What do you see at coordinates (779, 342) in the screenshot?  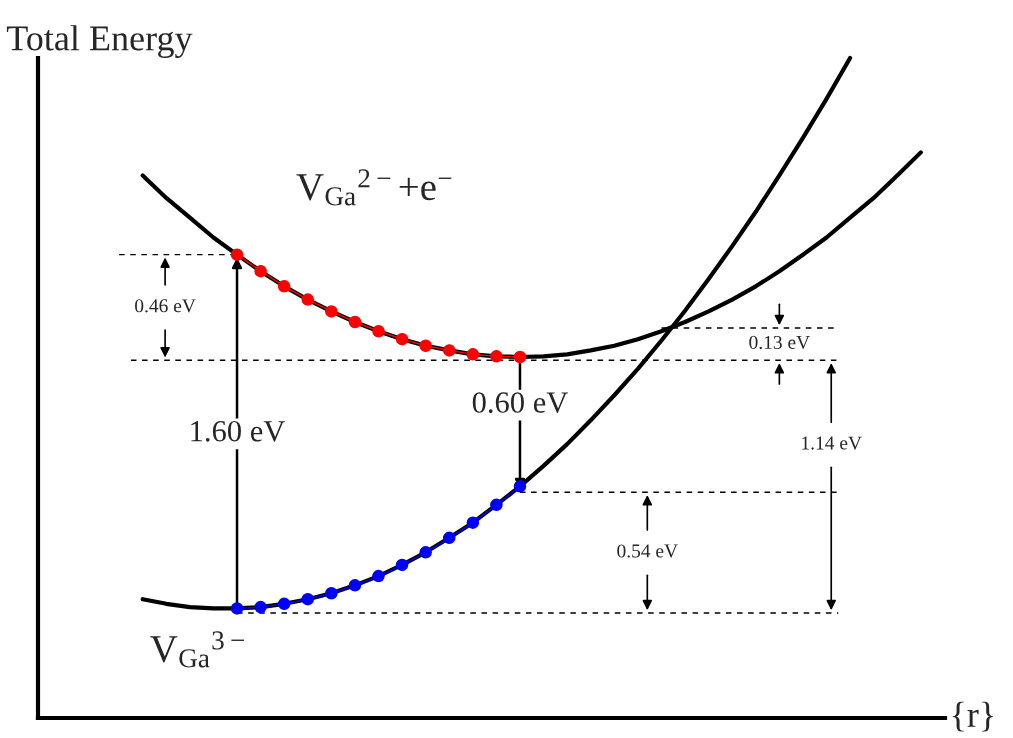 I see `annotation: 0.13 eV` at bounding box center [779, 342].